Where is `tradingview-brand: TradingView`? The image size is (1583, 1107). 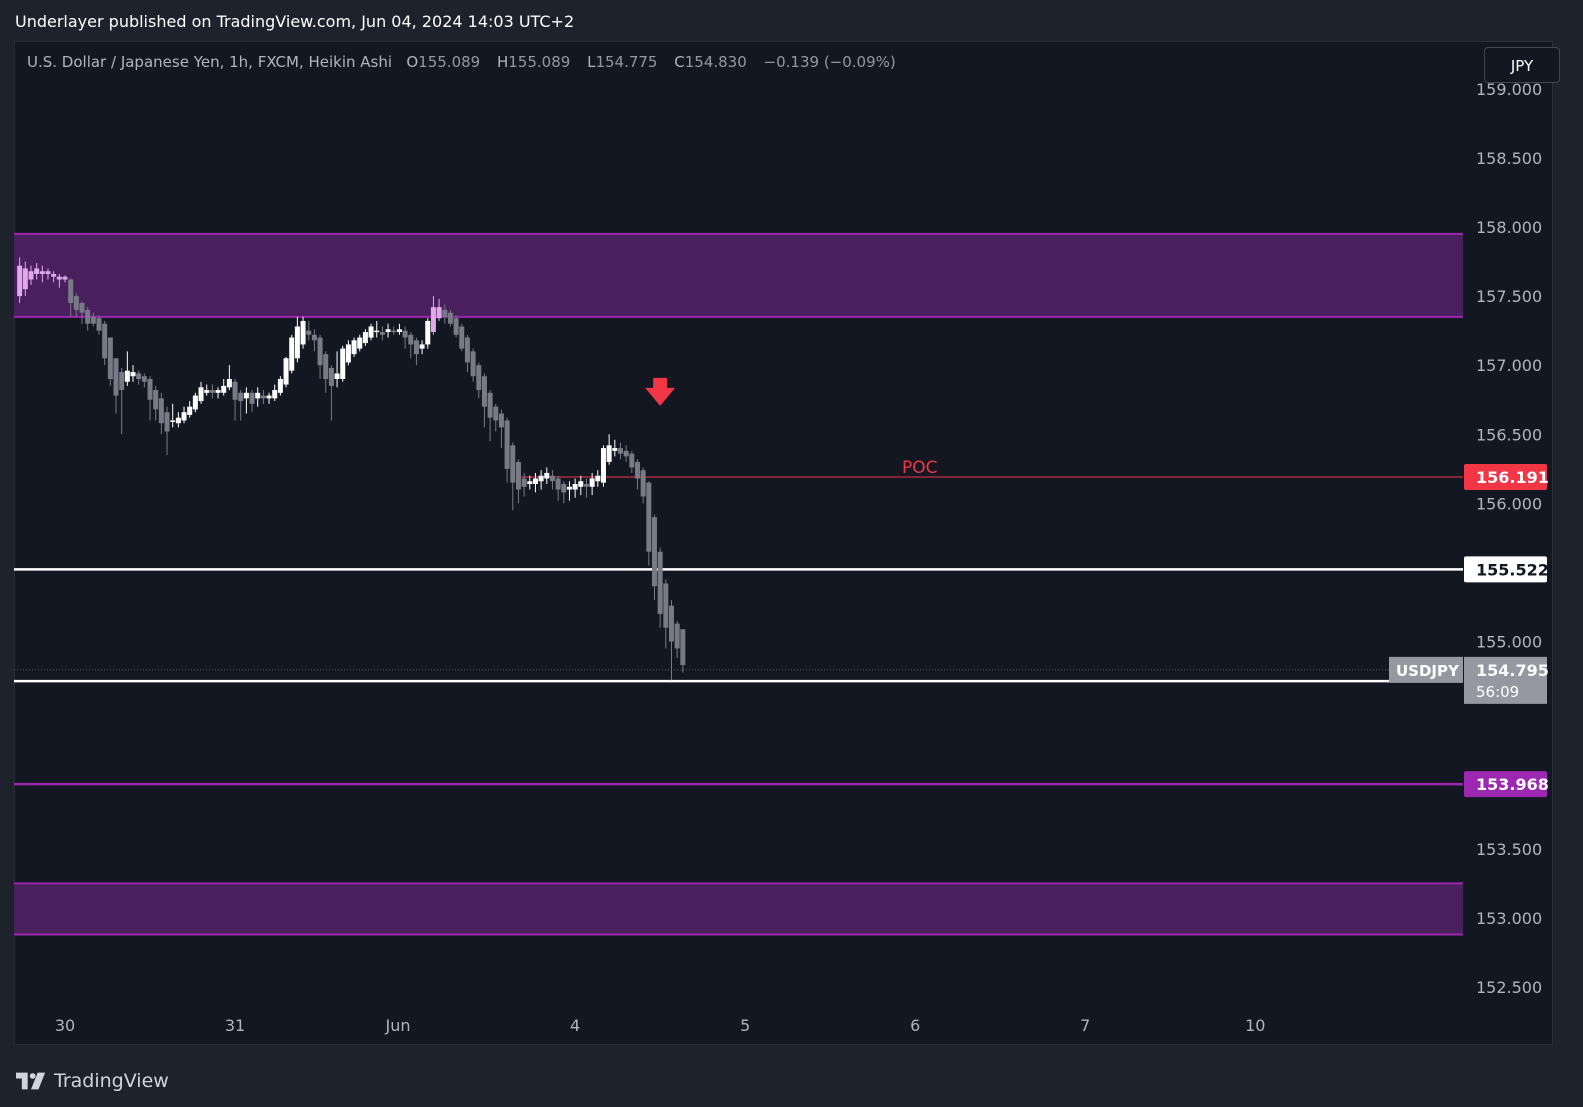 tradingview-brand: TradingView is located at coordinates (92, 1081).